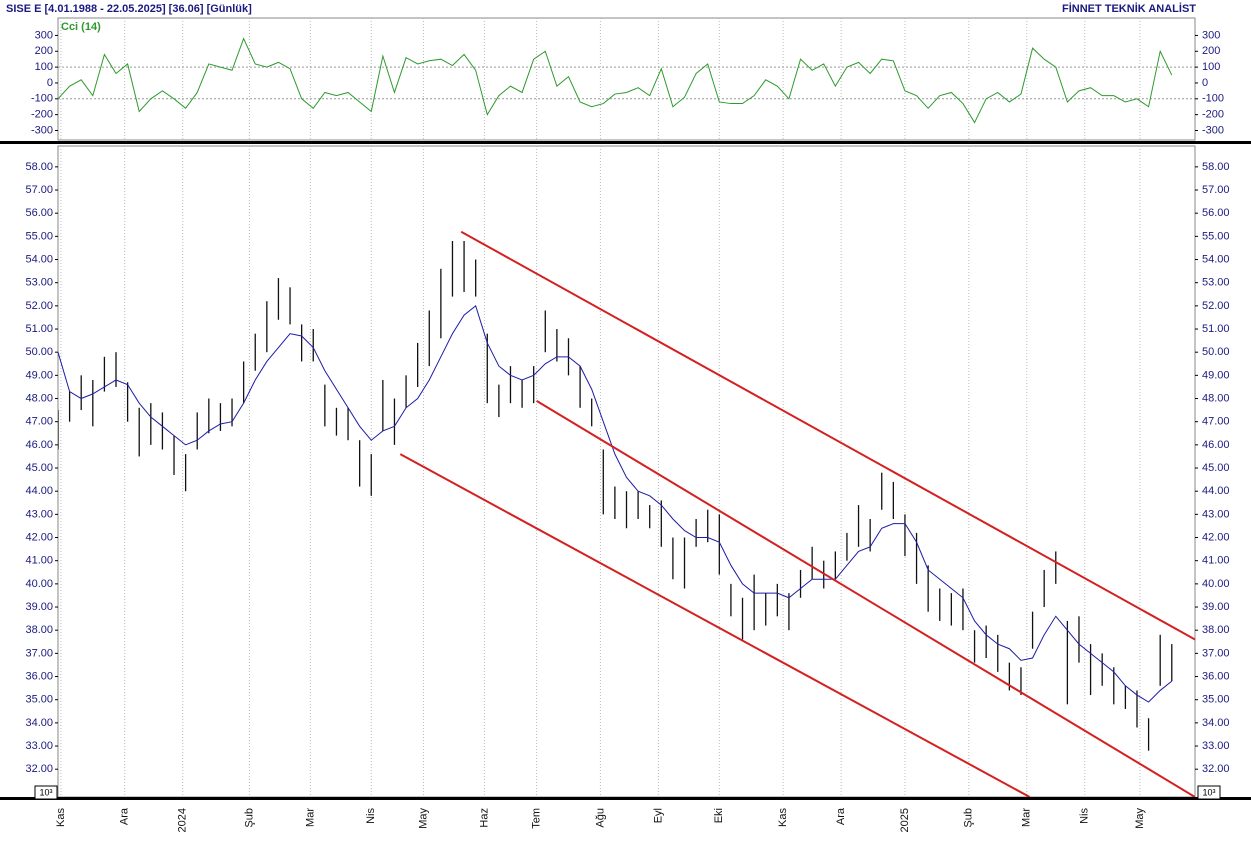 This screenshot has height=841, width=1251. I want to click on x-tick-label: Ara, so click(125, 816).